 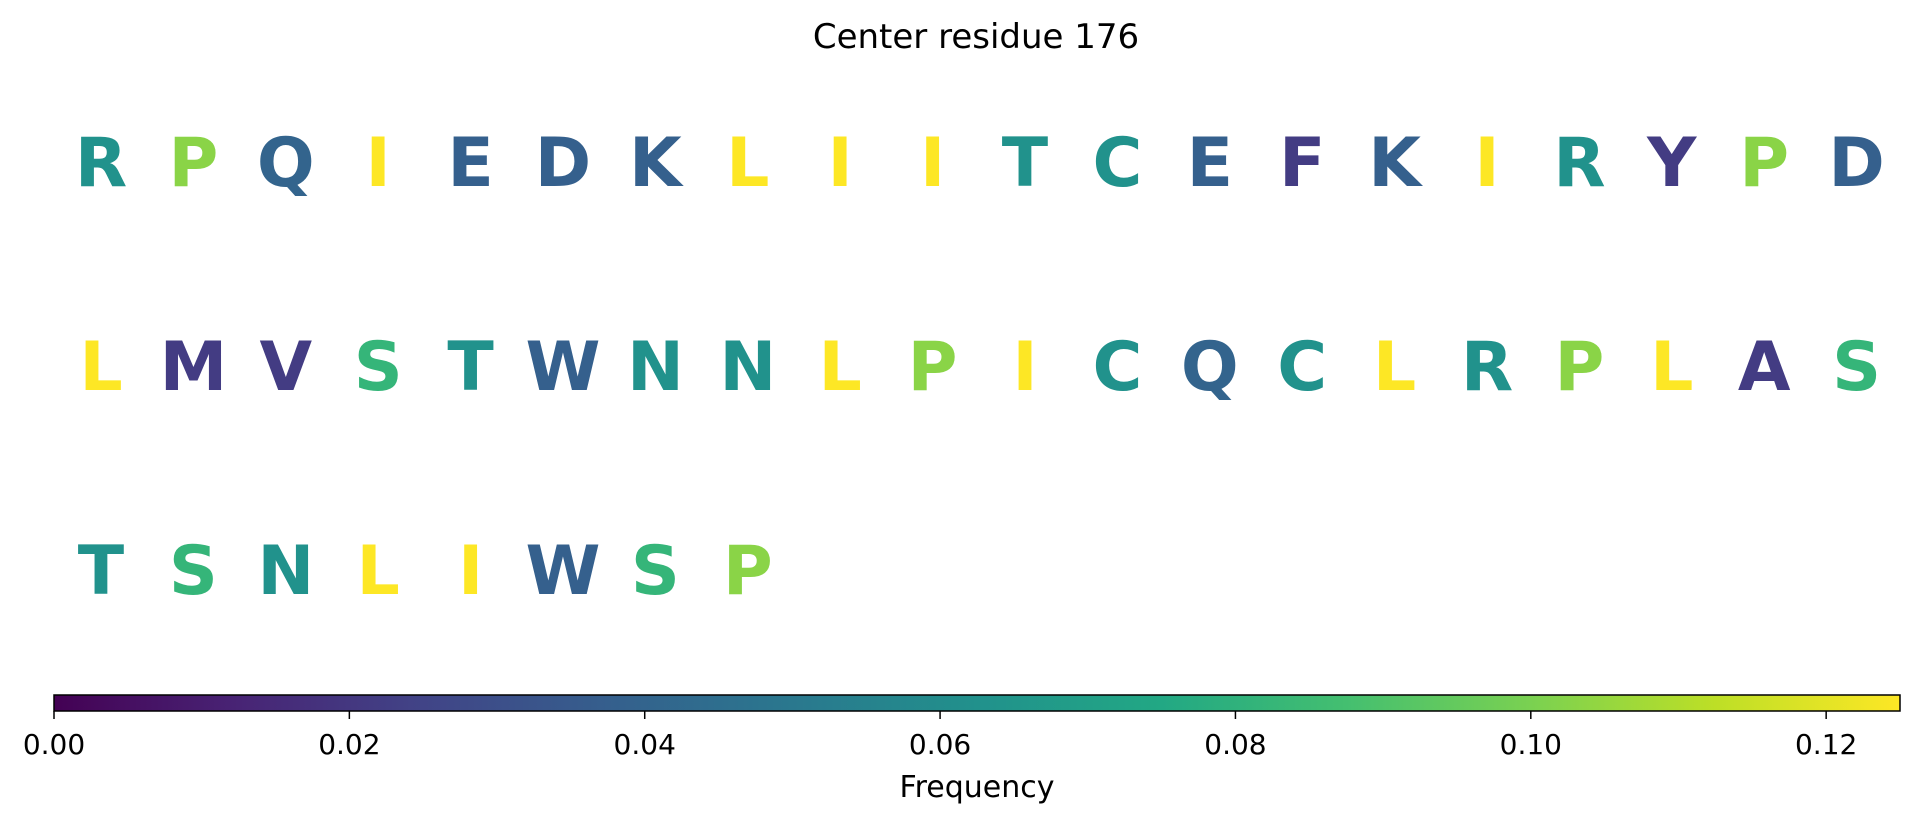 I want to click on colorbar-tick-label: 0.08, so click(x=1235, y=744).